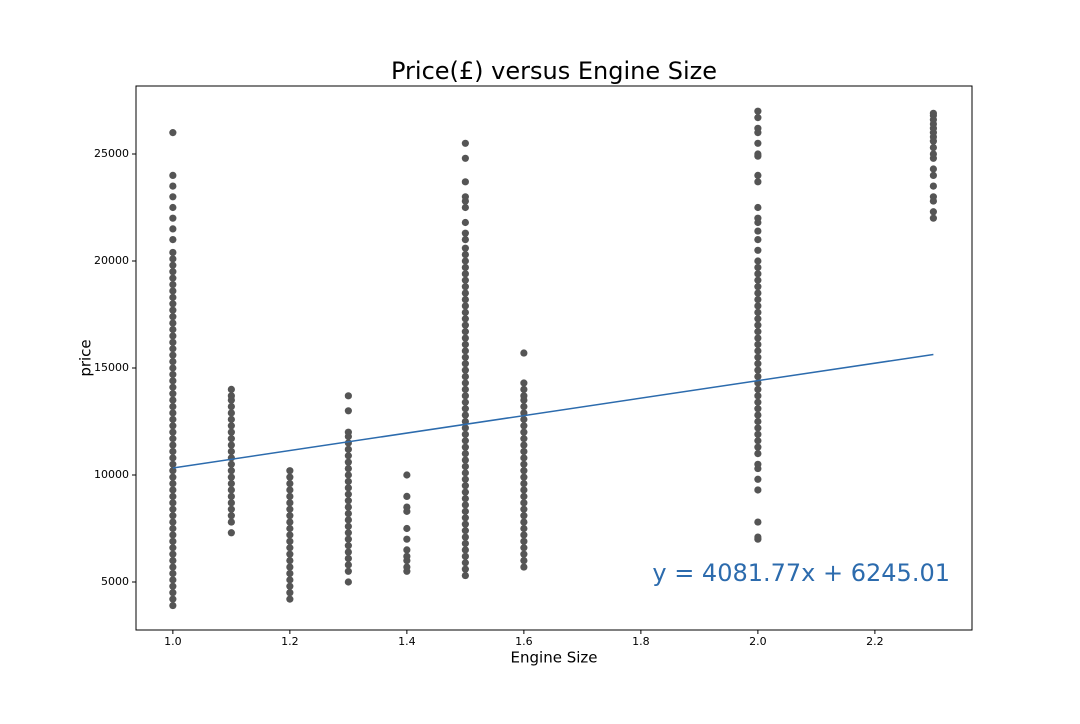 The height and width of the screenshot is (724, 1080). What do you see at coordinates (86, 357) in the screenshot?
I see `y-axis-label: price` at bounding box center [86, 357].